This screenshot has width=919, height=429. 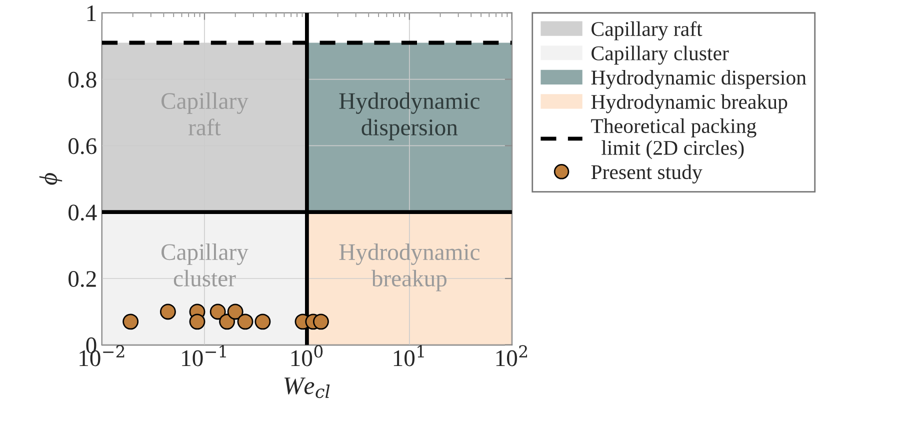 I want to click on x-tick-label: 10$^{1}$, so click(x=409, y=355).